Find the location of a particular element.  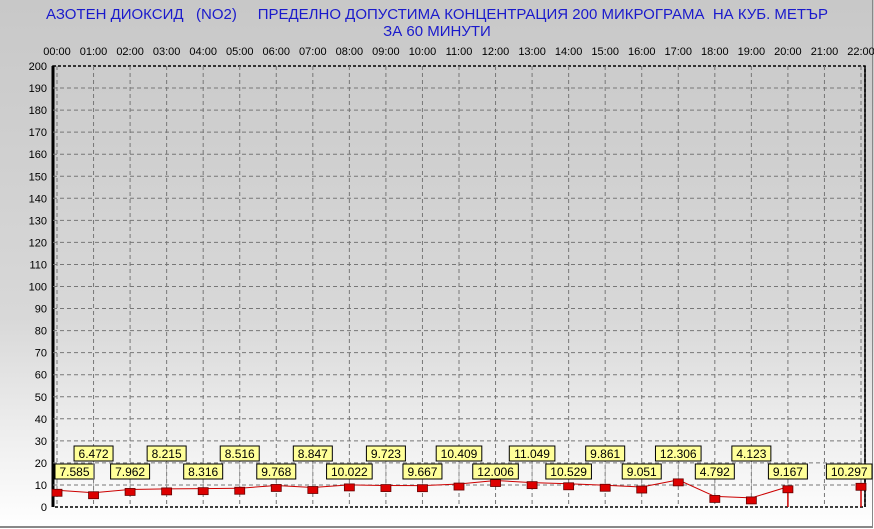

data-label-text: 10.409 is located at coordinates (459, 454).